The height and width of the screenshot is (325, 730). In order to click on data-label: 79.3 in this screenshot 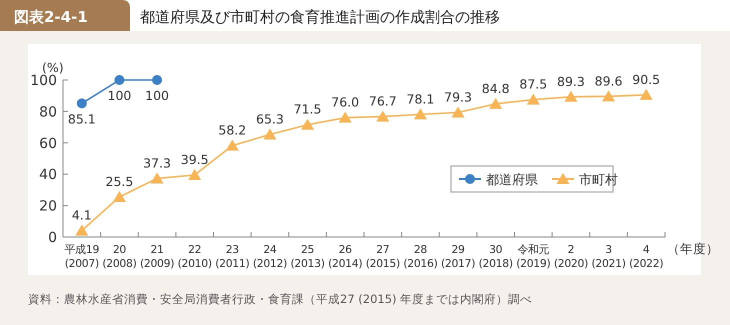, I will do `click(458, 97)`.